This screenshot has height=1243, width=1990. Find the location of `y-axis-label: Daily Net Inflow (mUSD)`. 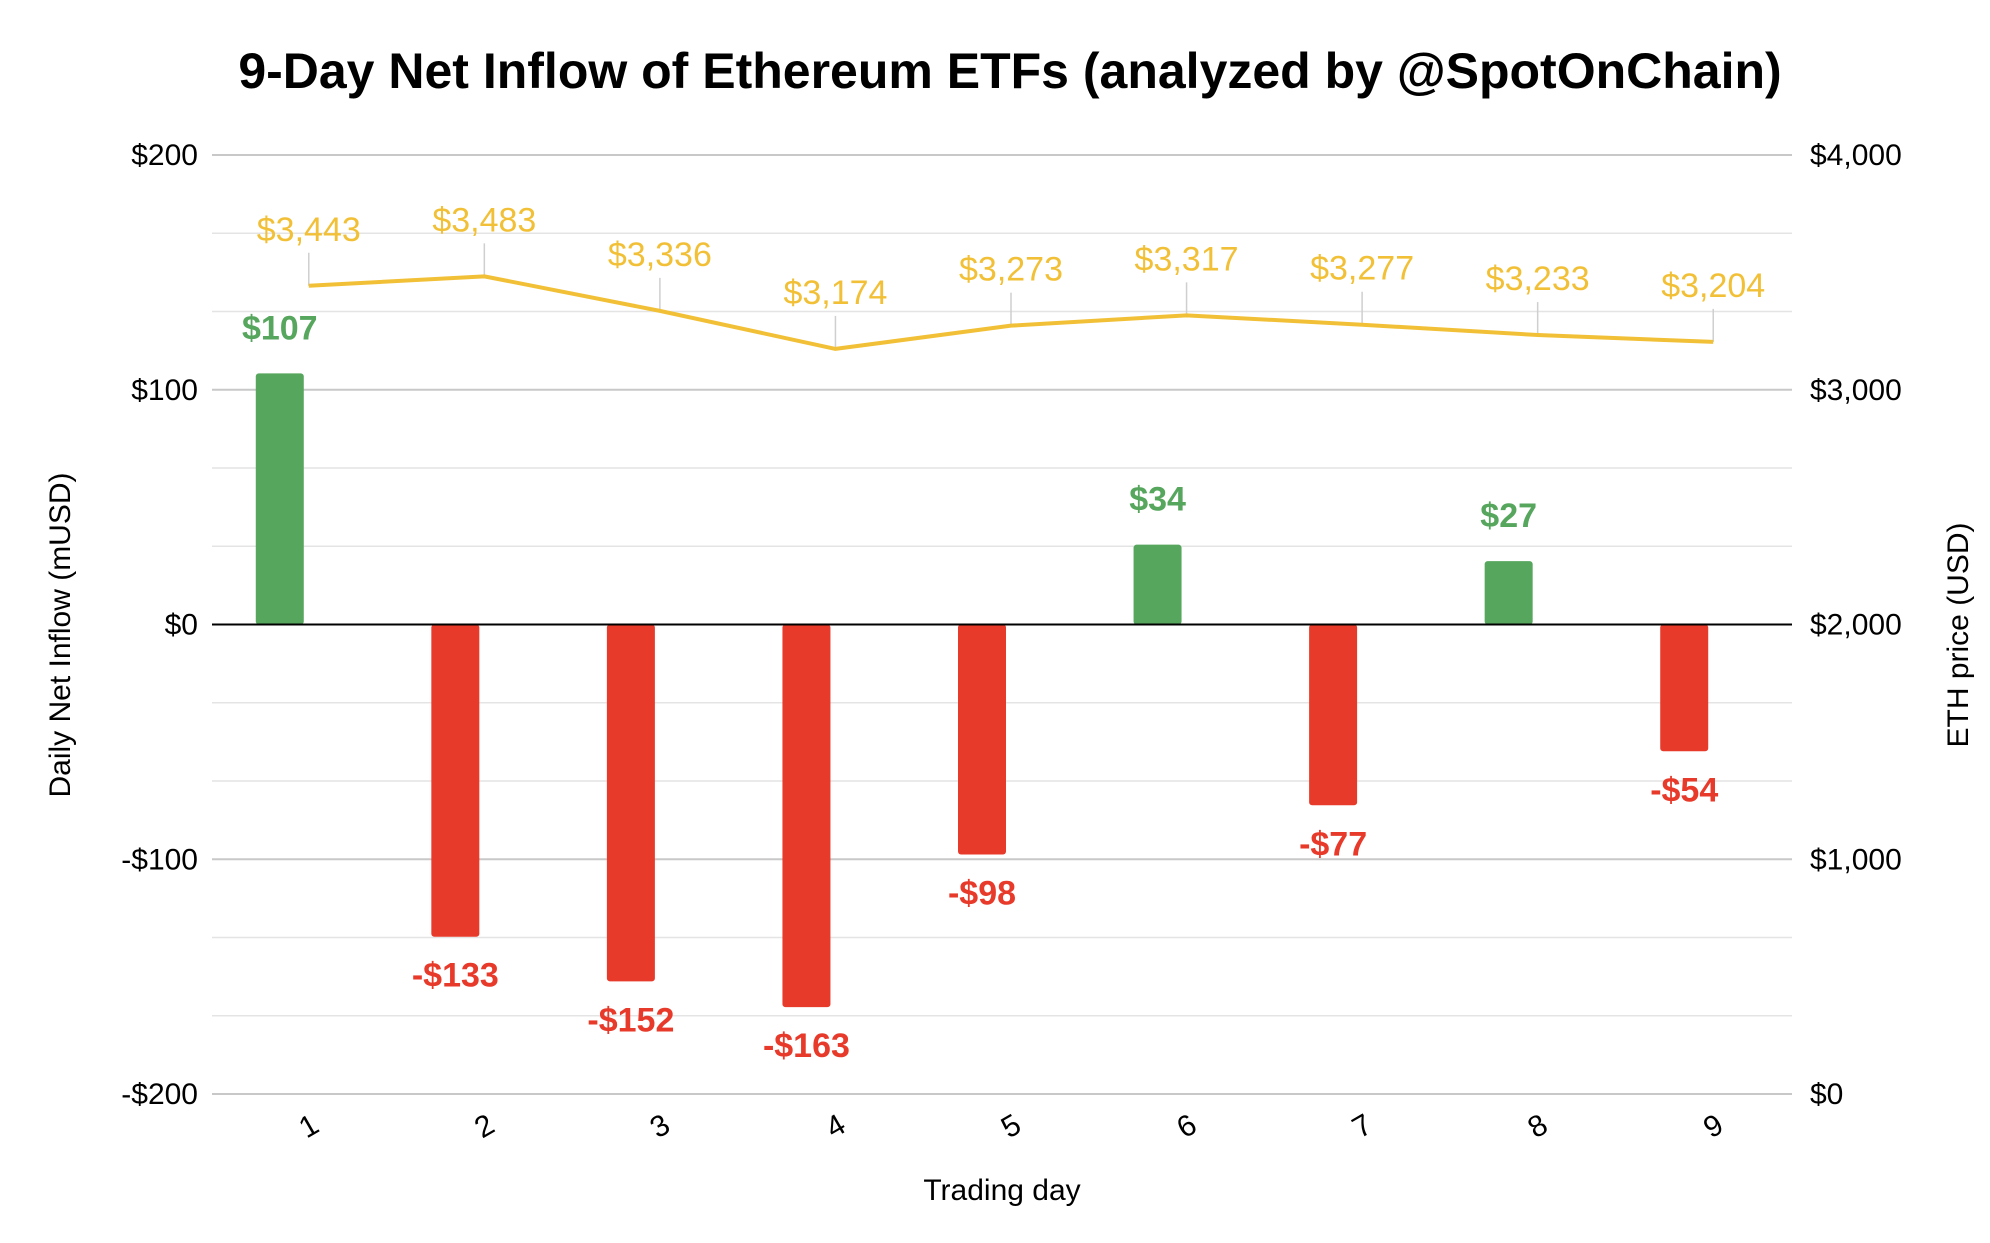

y-axis-label: Daily Net Inflow (mUSD) is located at coordinates (60, 634).